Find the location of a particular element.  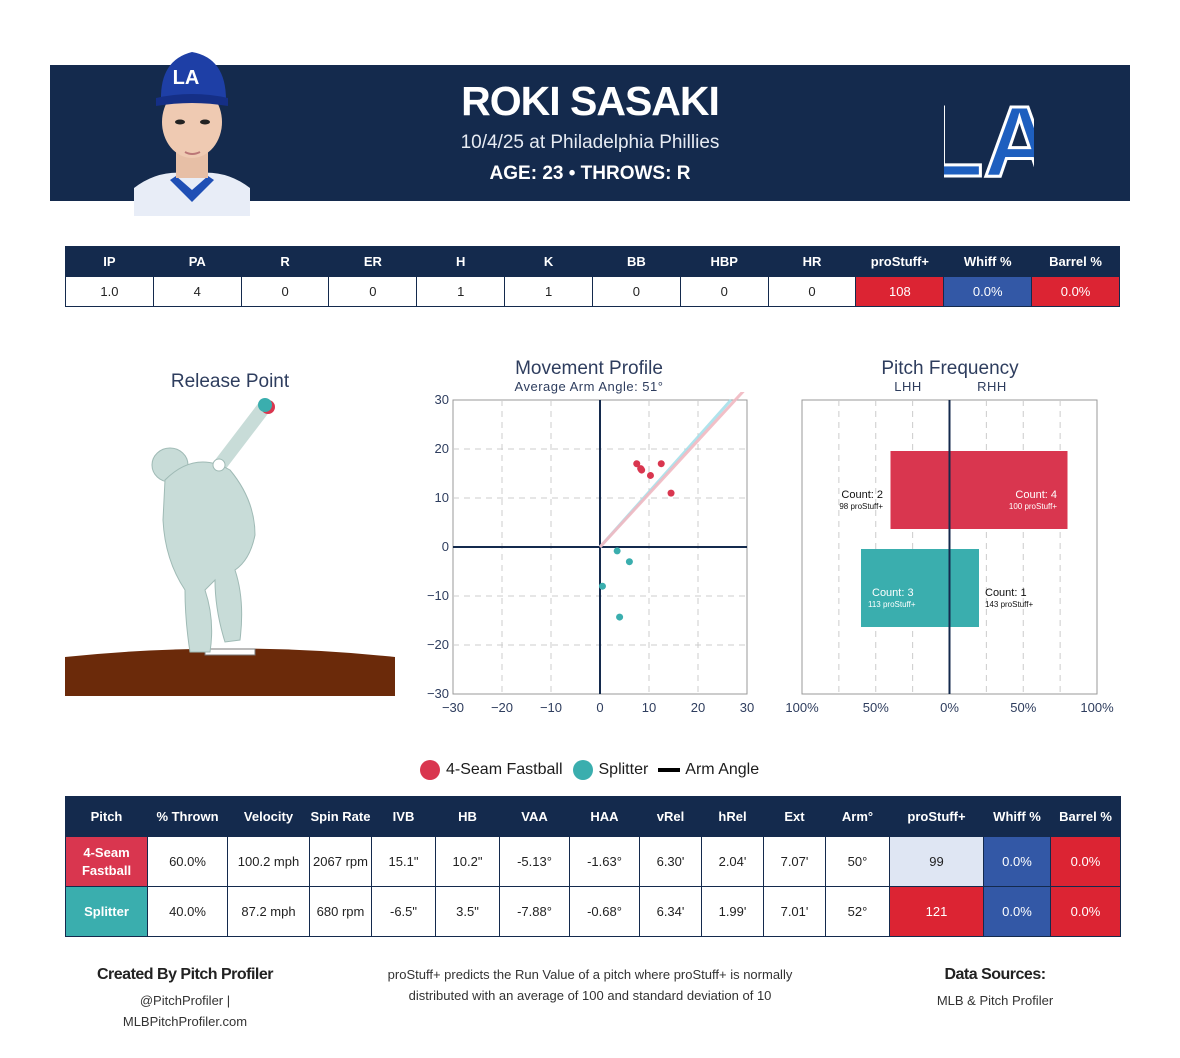

splitter-lhh-count: Count: 3 is located at coordinates (893, 593).